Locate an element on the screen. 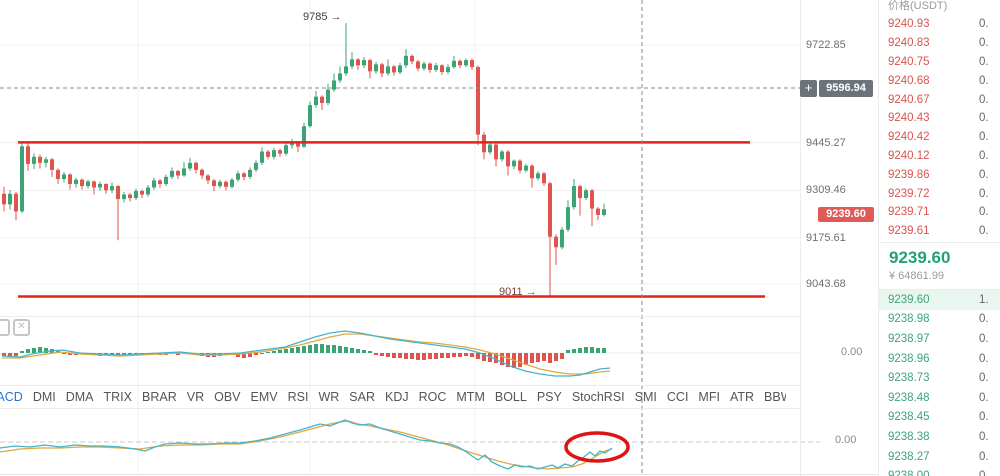 This screenshot has width=1000, height=476. order-price: 9239.61 is located at coordinates (909, 231).